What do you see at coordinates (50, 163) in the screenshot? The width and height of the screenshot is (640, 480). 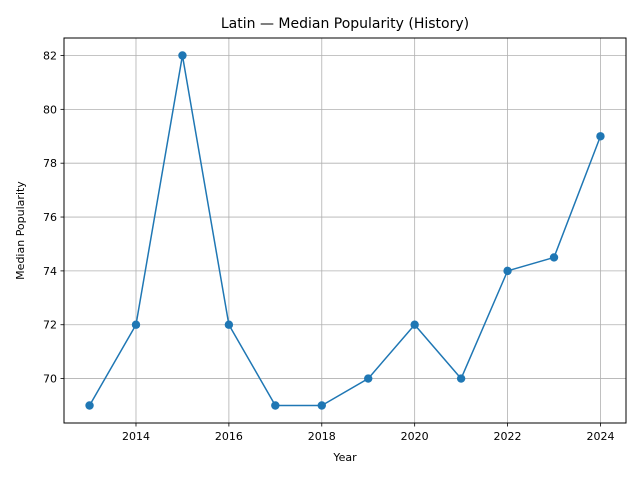 I see `y-tick-label: 78` at bounding box center [50, 163].